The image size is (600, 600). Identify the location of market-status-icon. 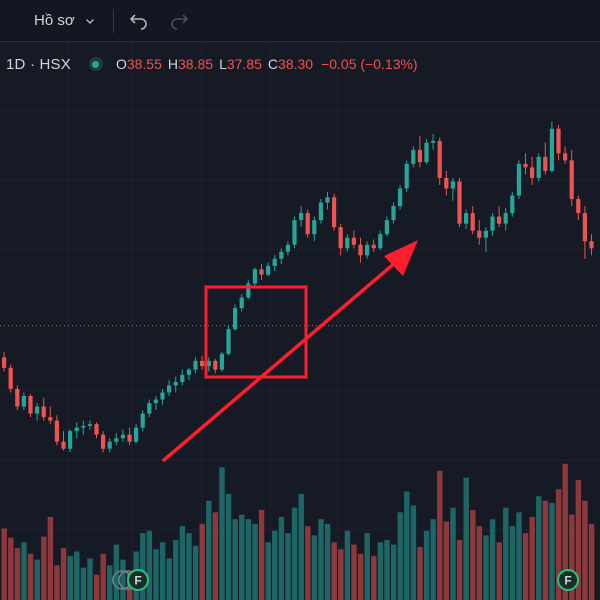
(95, 64).